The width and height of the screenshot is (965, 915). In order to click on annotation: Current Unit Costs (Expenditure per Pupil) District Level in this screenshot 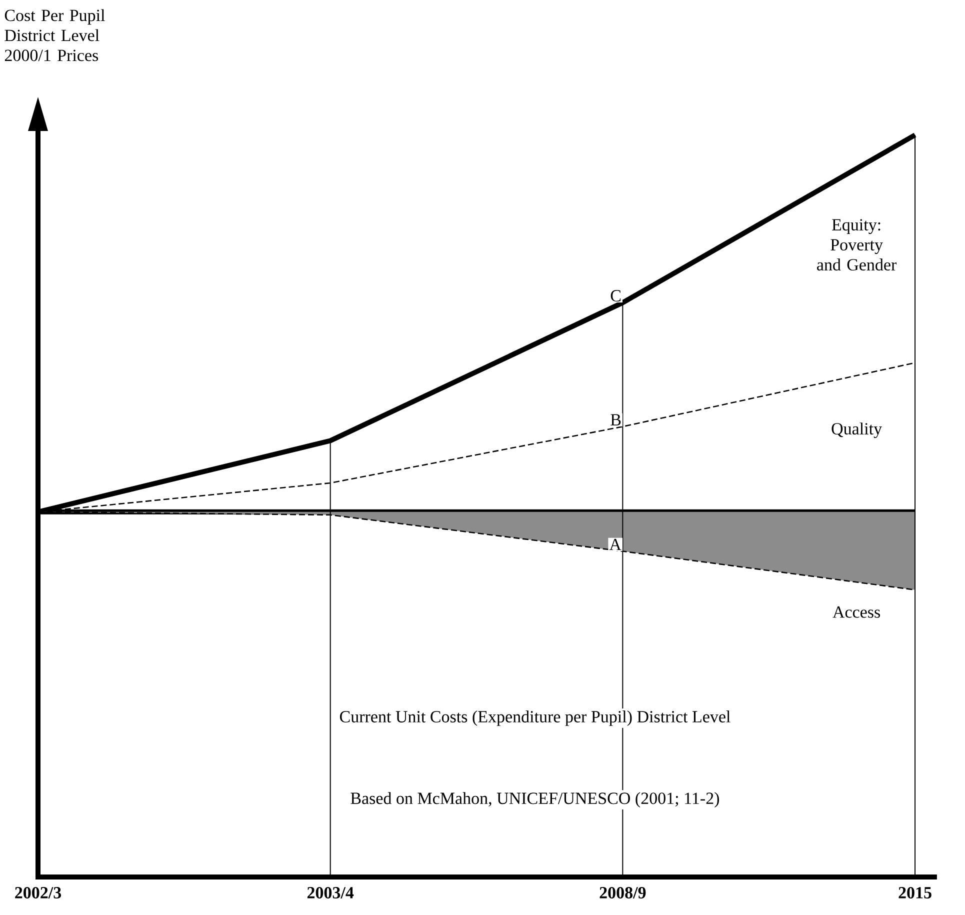, I will do `click(535, 718)`.